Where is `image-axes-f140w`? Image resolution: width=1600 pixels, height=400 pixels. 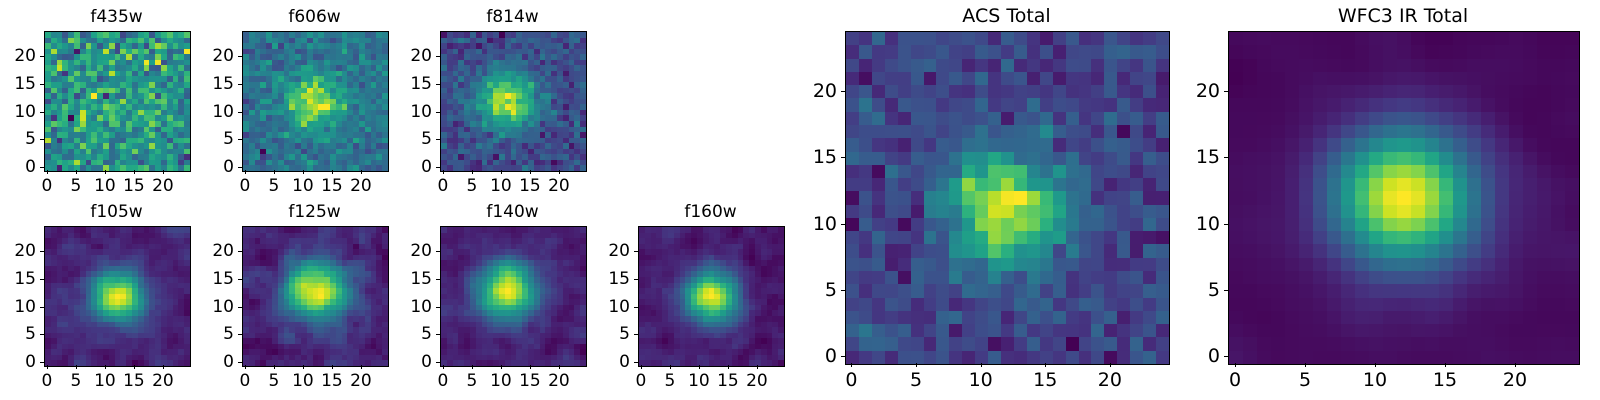
image-axes-f140w is located at coordinates (513, 296).